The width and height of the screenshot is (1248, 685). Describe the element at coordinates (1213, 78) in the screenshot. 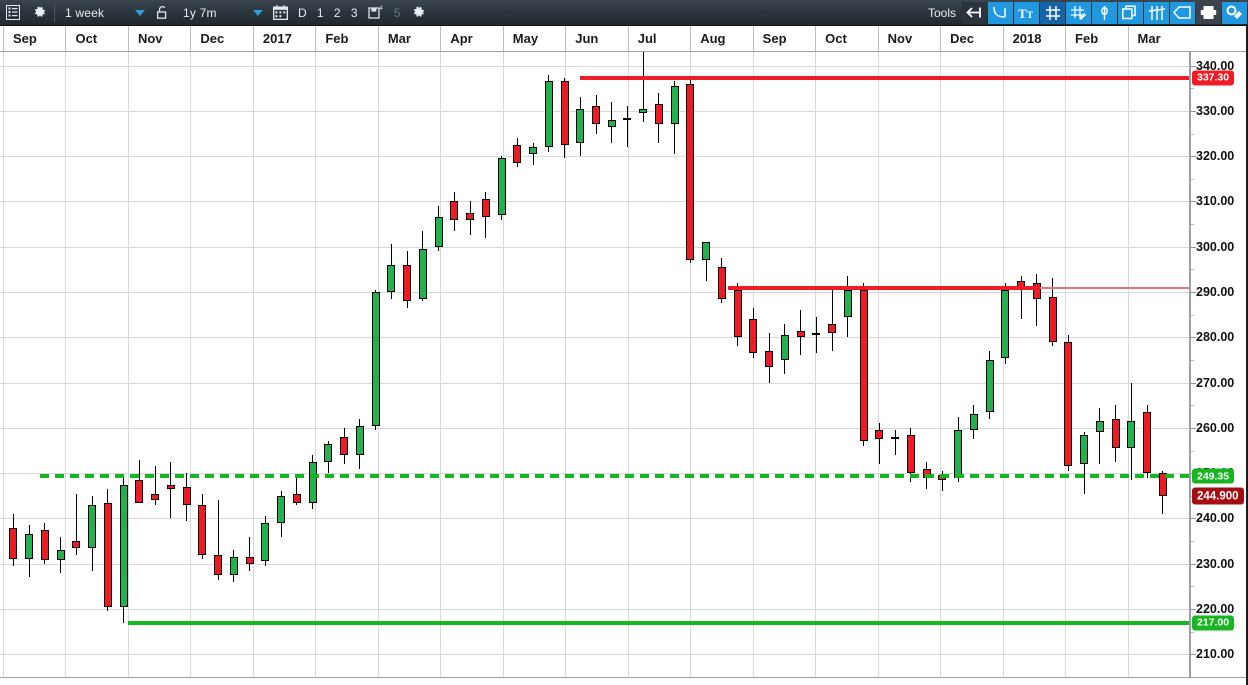

I see `price-badge-resistance-337: 337.30` at that location.